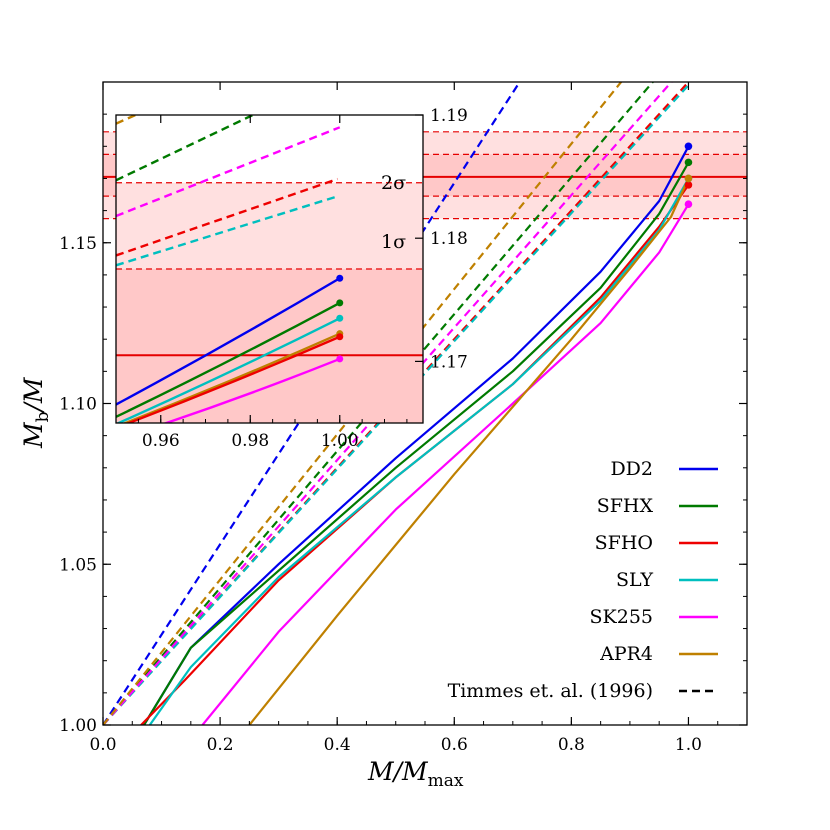  What do you see at coordinates (550, 691) in the screenshot?
I see `legend-label-timmes: Timmes et. al. (1996)` at bounding box center [550, 691].